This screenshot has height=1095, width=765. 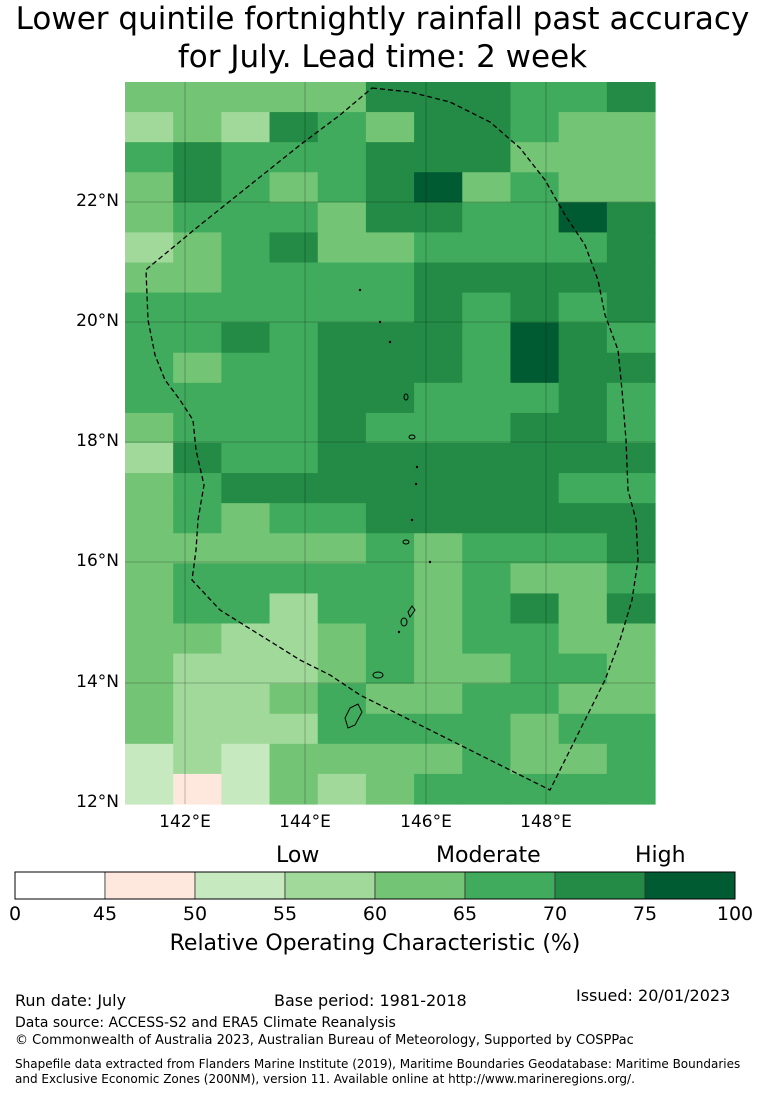 I want to click on run-date: Run date: July, so click(x=71, y=1000).